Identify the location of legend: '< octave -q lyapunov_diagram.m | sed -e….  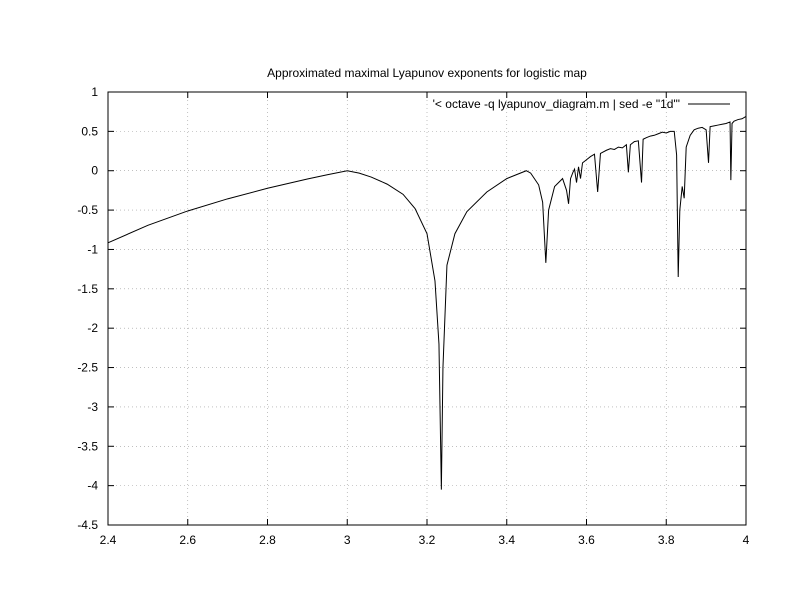
(581, 104).